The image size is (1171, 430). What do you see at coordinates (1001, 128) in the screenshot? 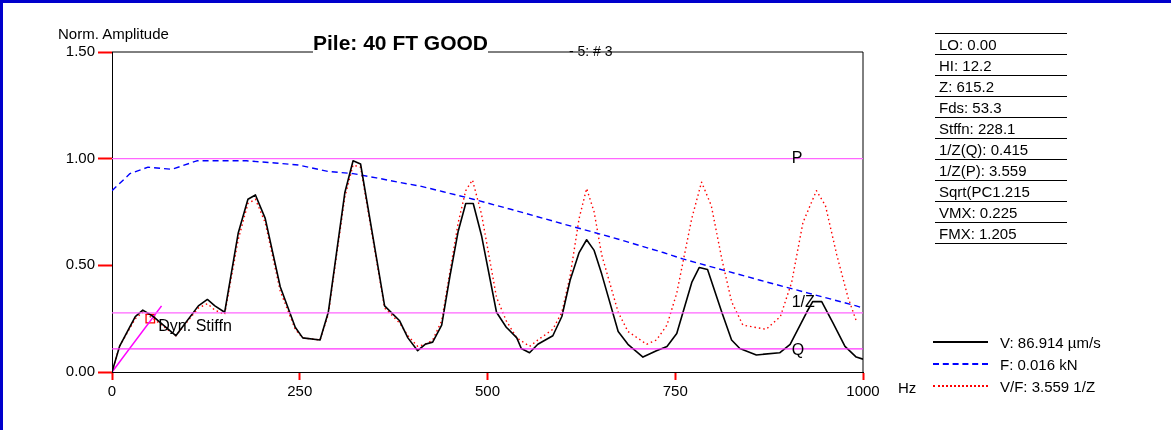
I see `text: Stffn: 228.1` at bounding box center [1001, 128].